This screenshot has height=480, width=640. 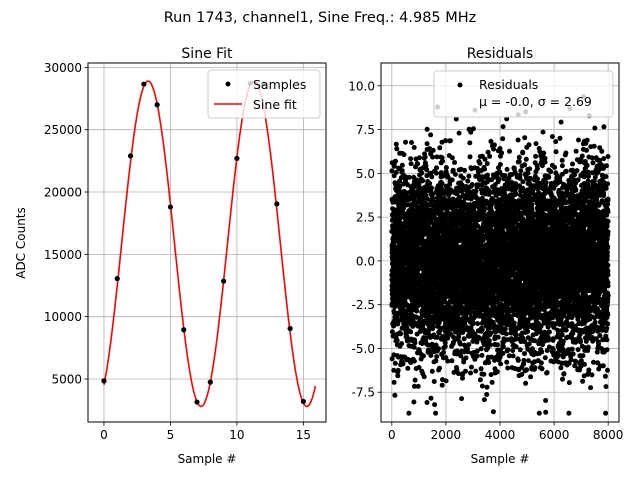 I want to click on sine-fit-legend: Samples Sine fit, so click(x=264, y=94).